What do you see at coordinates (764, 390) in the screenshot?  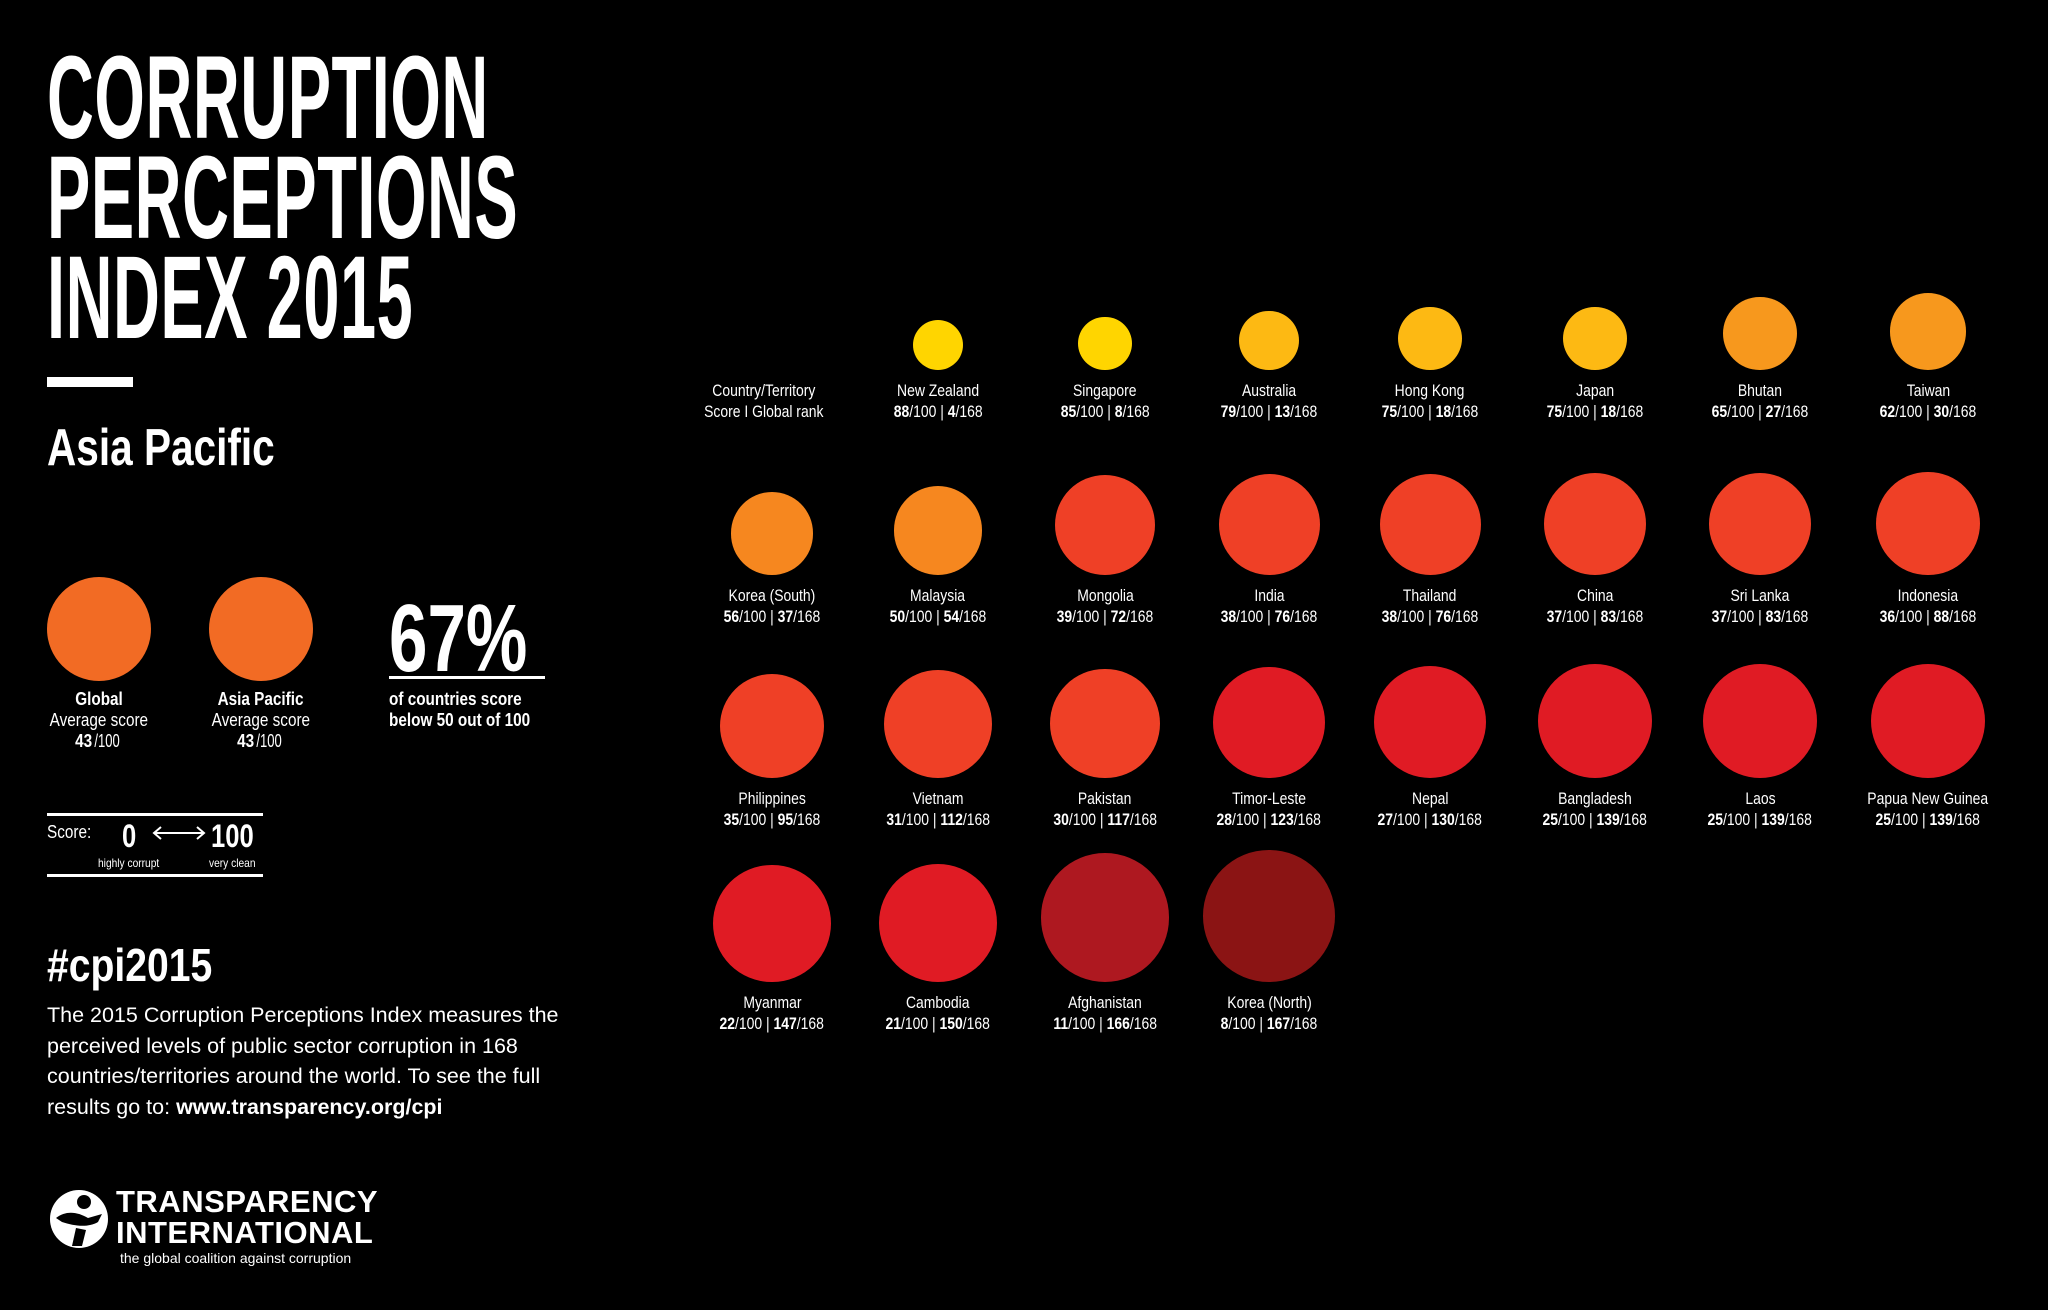 I see `legend-header-line1: Country/Territory` at bounding box center [764, 390].